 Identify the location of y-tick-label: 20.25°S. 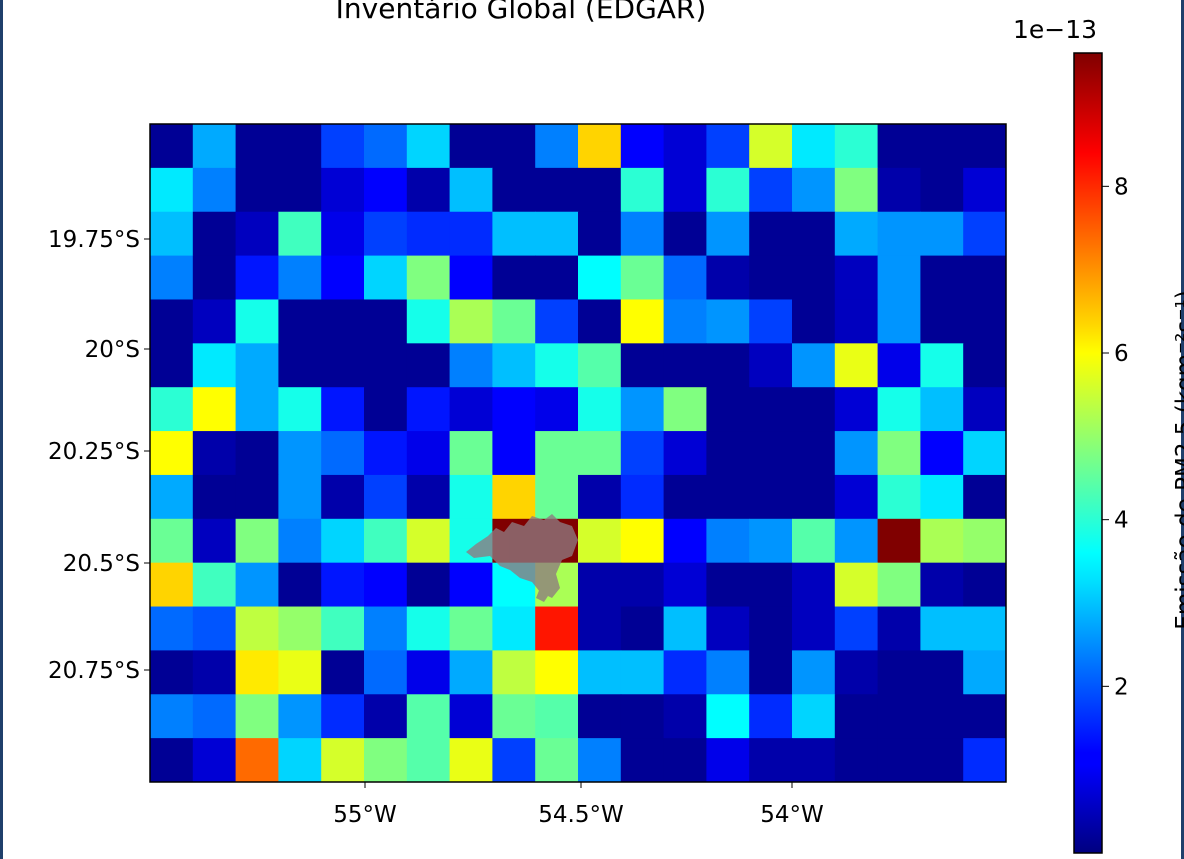
(94, 452).